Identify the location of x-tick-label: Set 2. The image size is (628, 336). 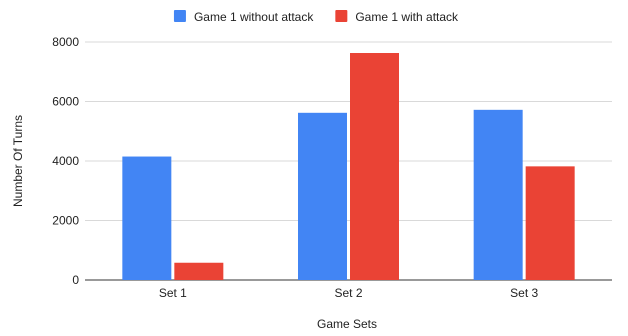
(348, 293).